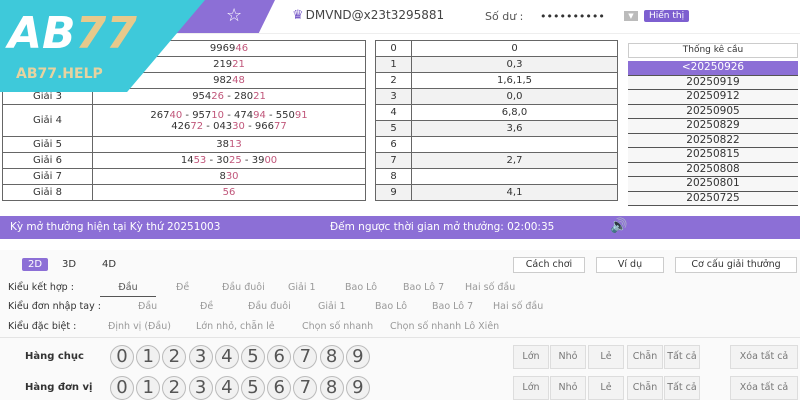 Image resolution: width=800 pixels, height=400 pixels. What do you see at coordinates (109, 264) in the screenshot?
I see `tab-4d: 4D` at bounding box center [109, 264].